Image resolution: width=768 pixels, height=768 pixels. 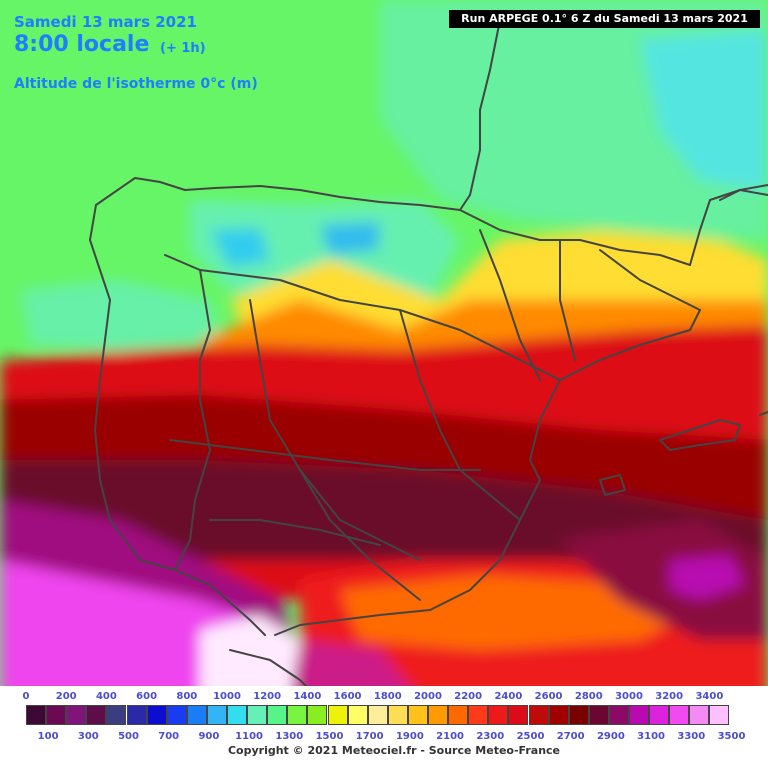 I want to click on legend-top-label: 2800, so click(x=588, y=696).